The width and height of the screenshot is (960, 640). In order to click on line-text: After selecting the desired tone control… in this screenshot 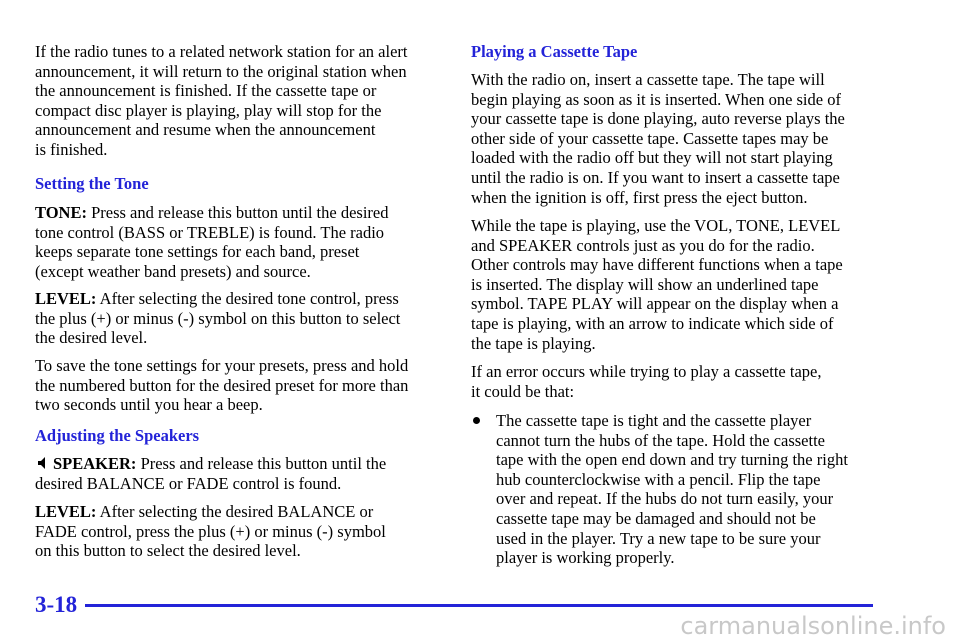, I will do `click(247, 298)`.